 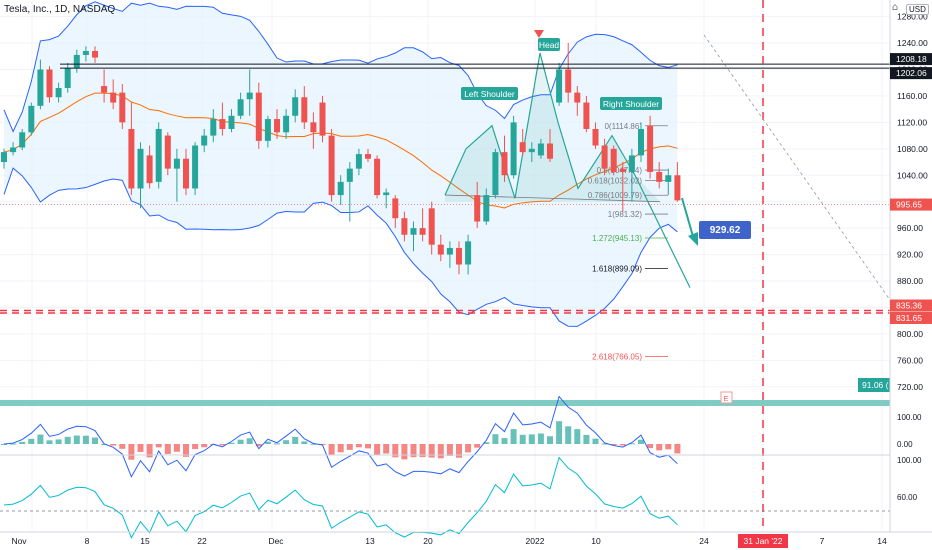 What do you see at coordinates (910, 255) in the screenshot?
I see `price-tick-label: 920.00` at bounding box center [910, 255].